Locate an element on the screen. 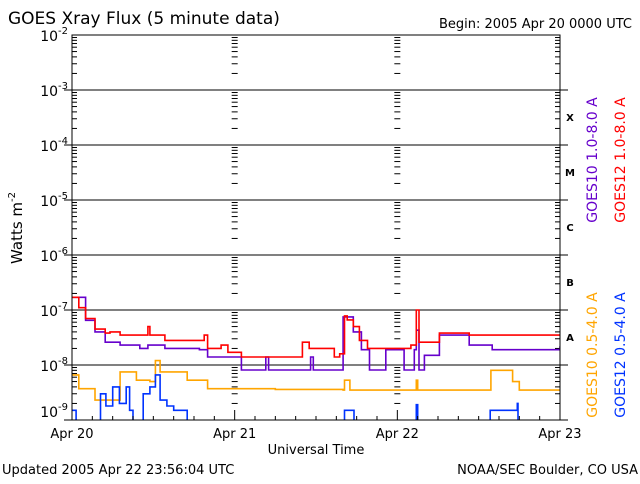 The width and height of the screenshot is (640, 484). x-tick-label: Apr 20 is located at coordinates (71, 434).